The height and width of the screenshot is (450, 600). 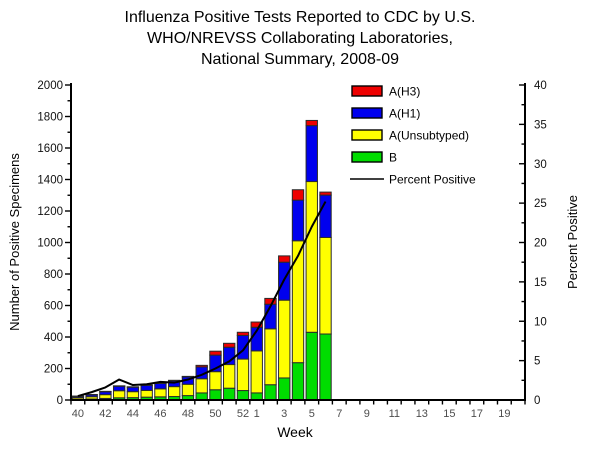 What do you see at coordinates (160, 386) in the screenshot?
I see `bar-segment-A(H1)-week-46` at bounding box center [160, 386].